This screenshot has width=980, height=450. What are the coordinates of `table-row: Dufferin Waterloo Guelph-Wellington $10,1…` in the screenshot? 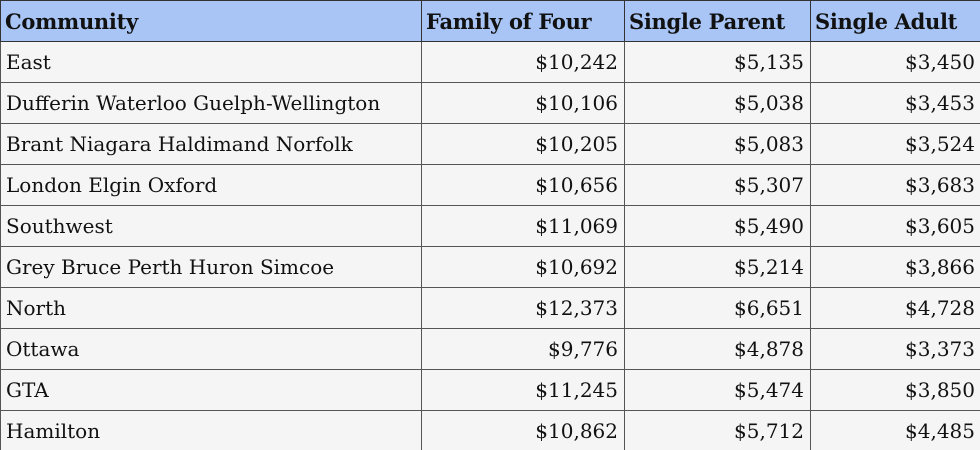 It's located at (490, 103).